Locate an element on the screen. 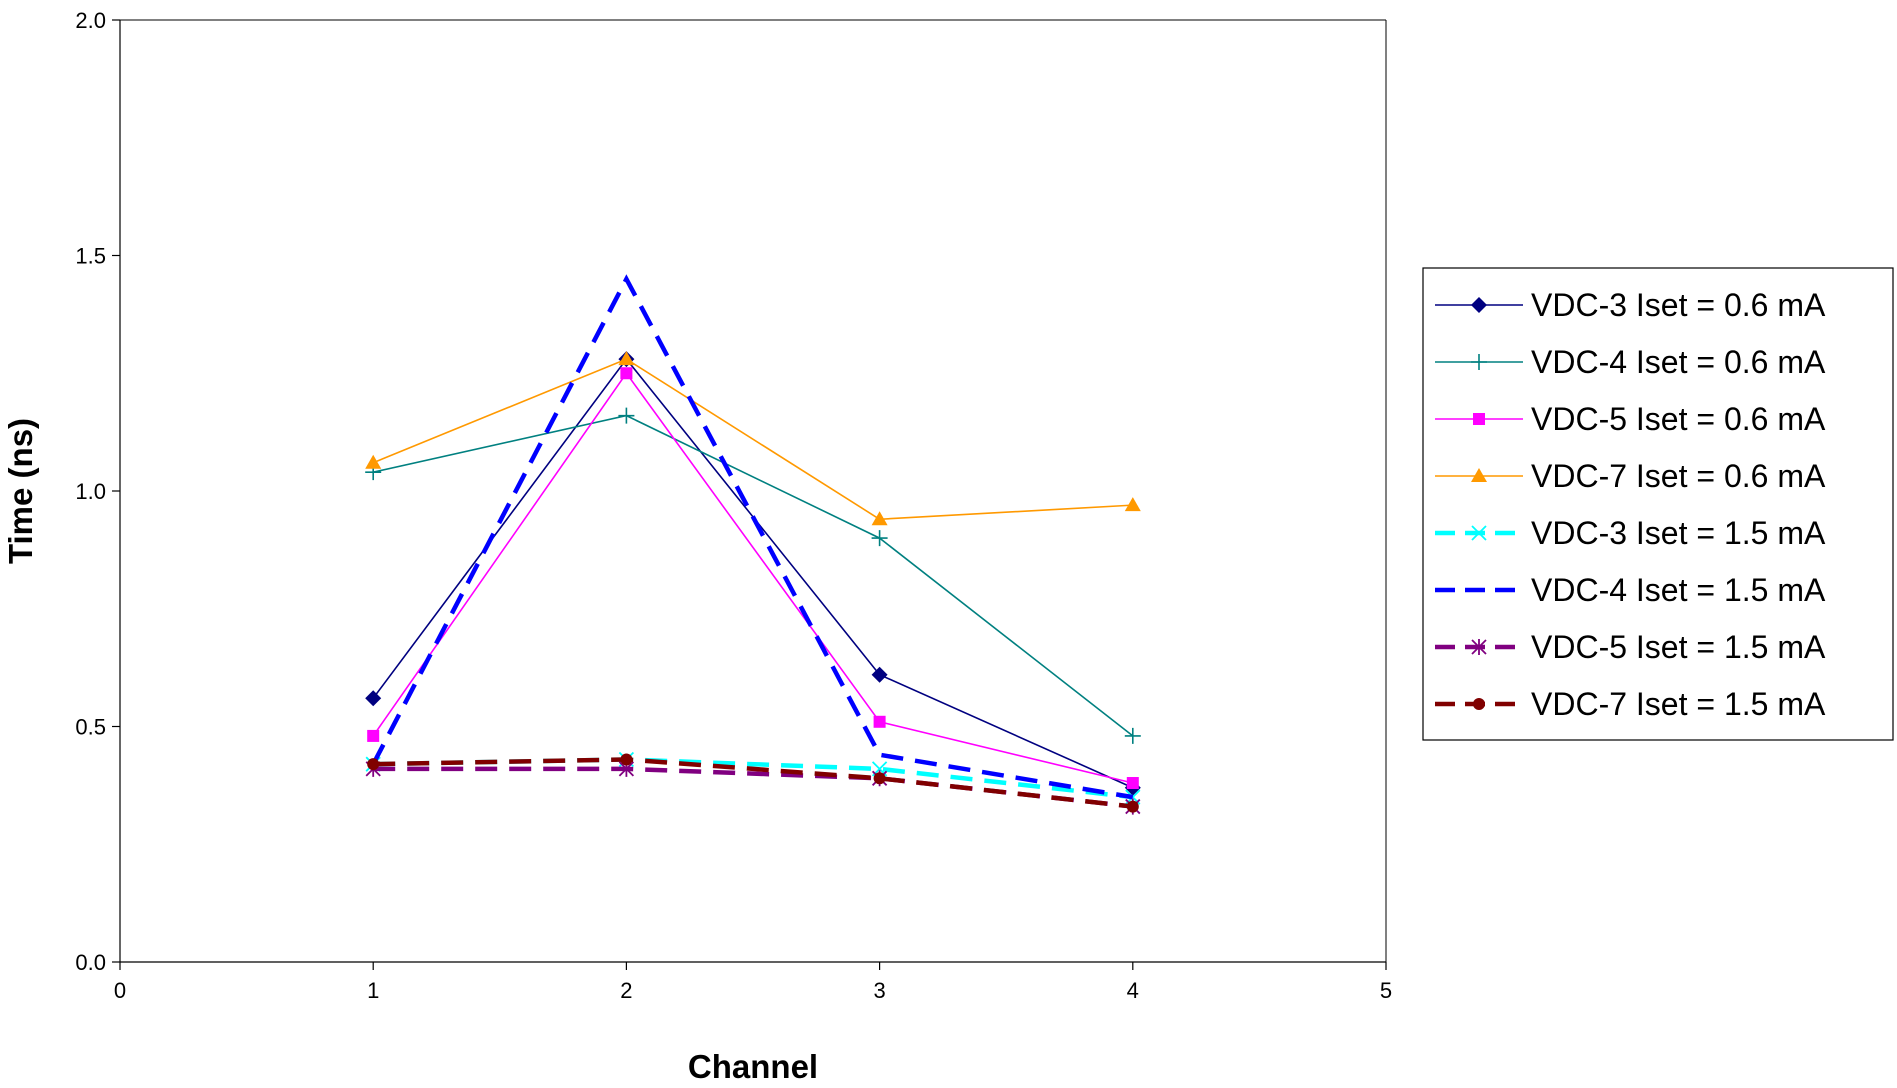 The image size is (1897, 1088). legend-item: VDC-3 Iset = 1.5 mA is located at coordinates (1630, 533).